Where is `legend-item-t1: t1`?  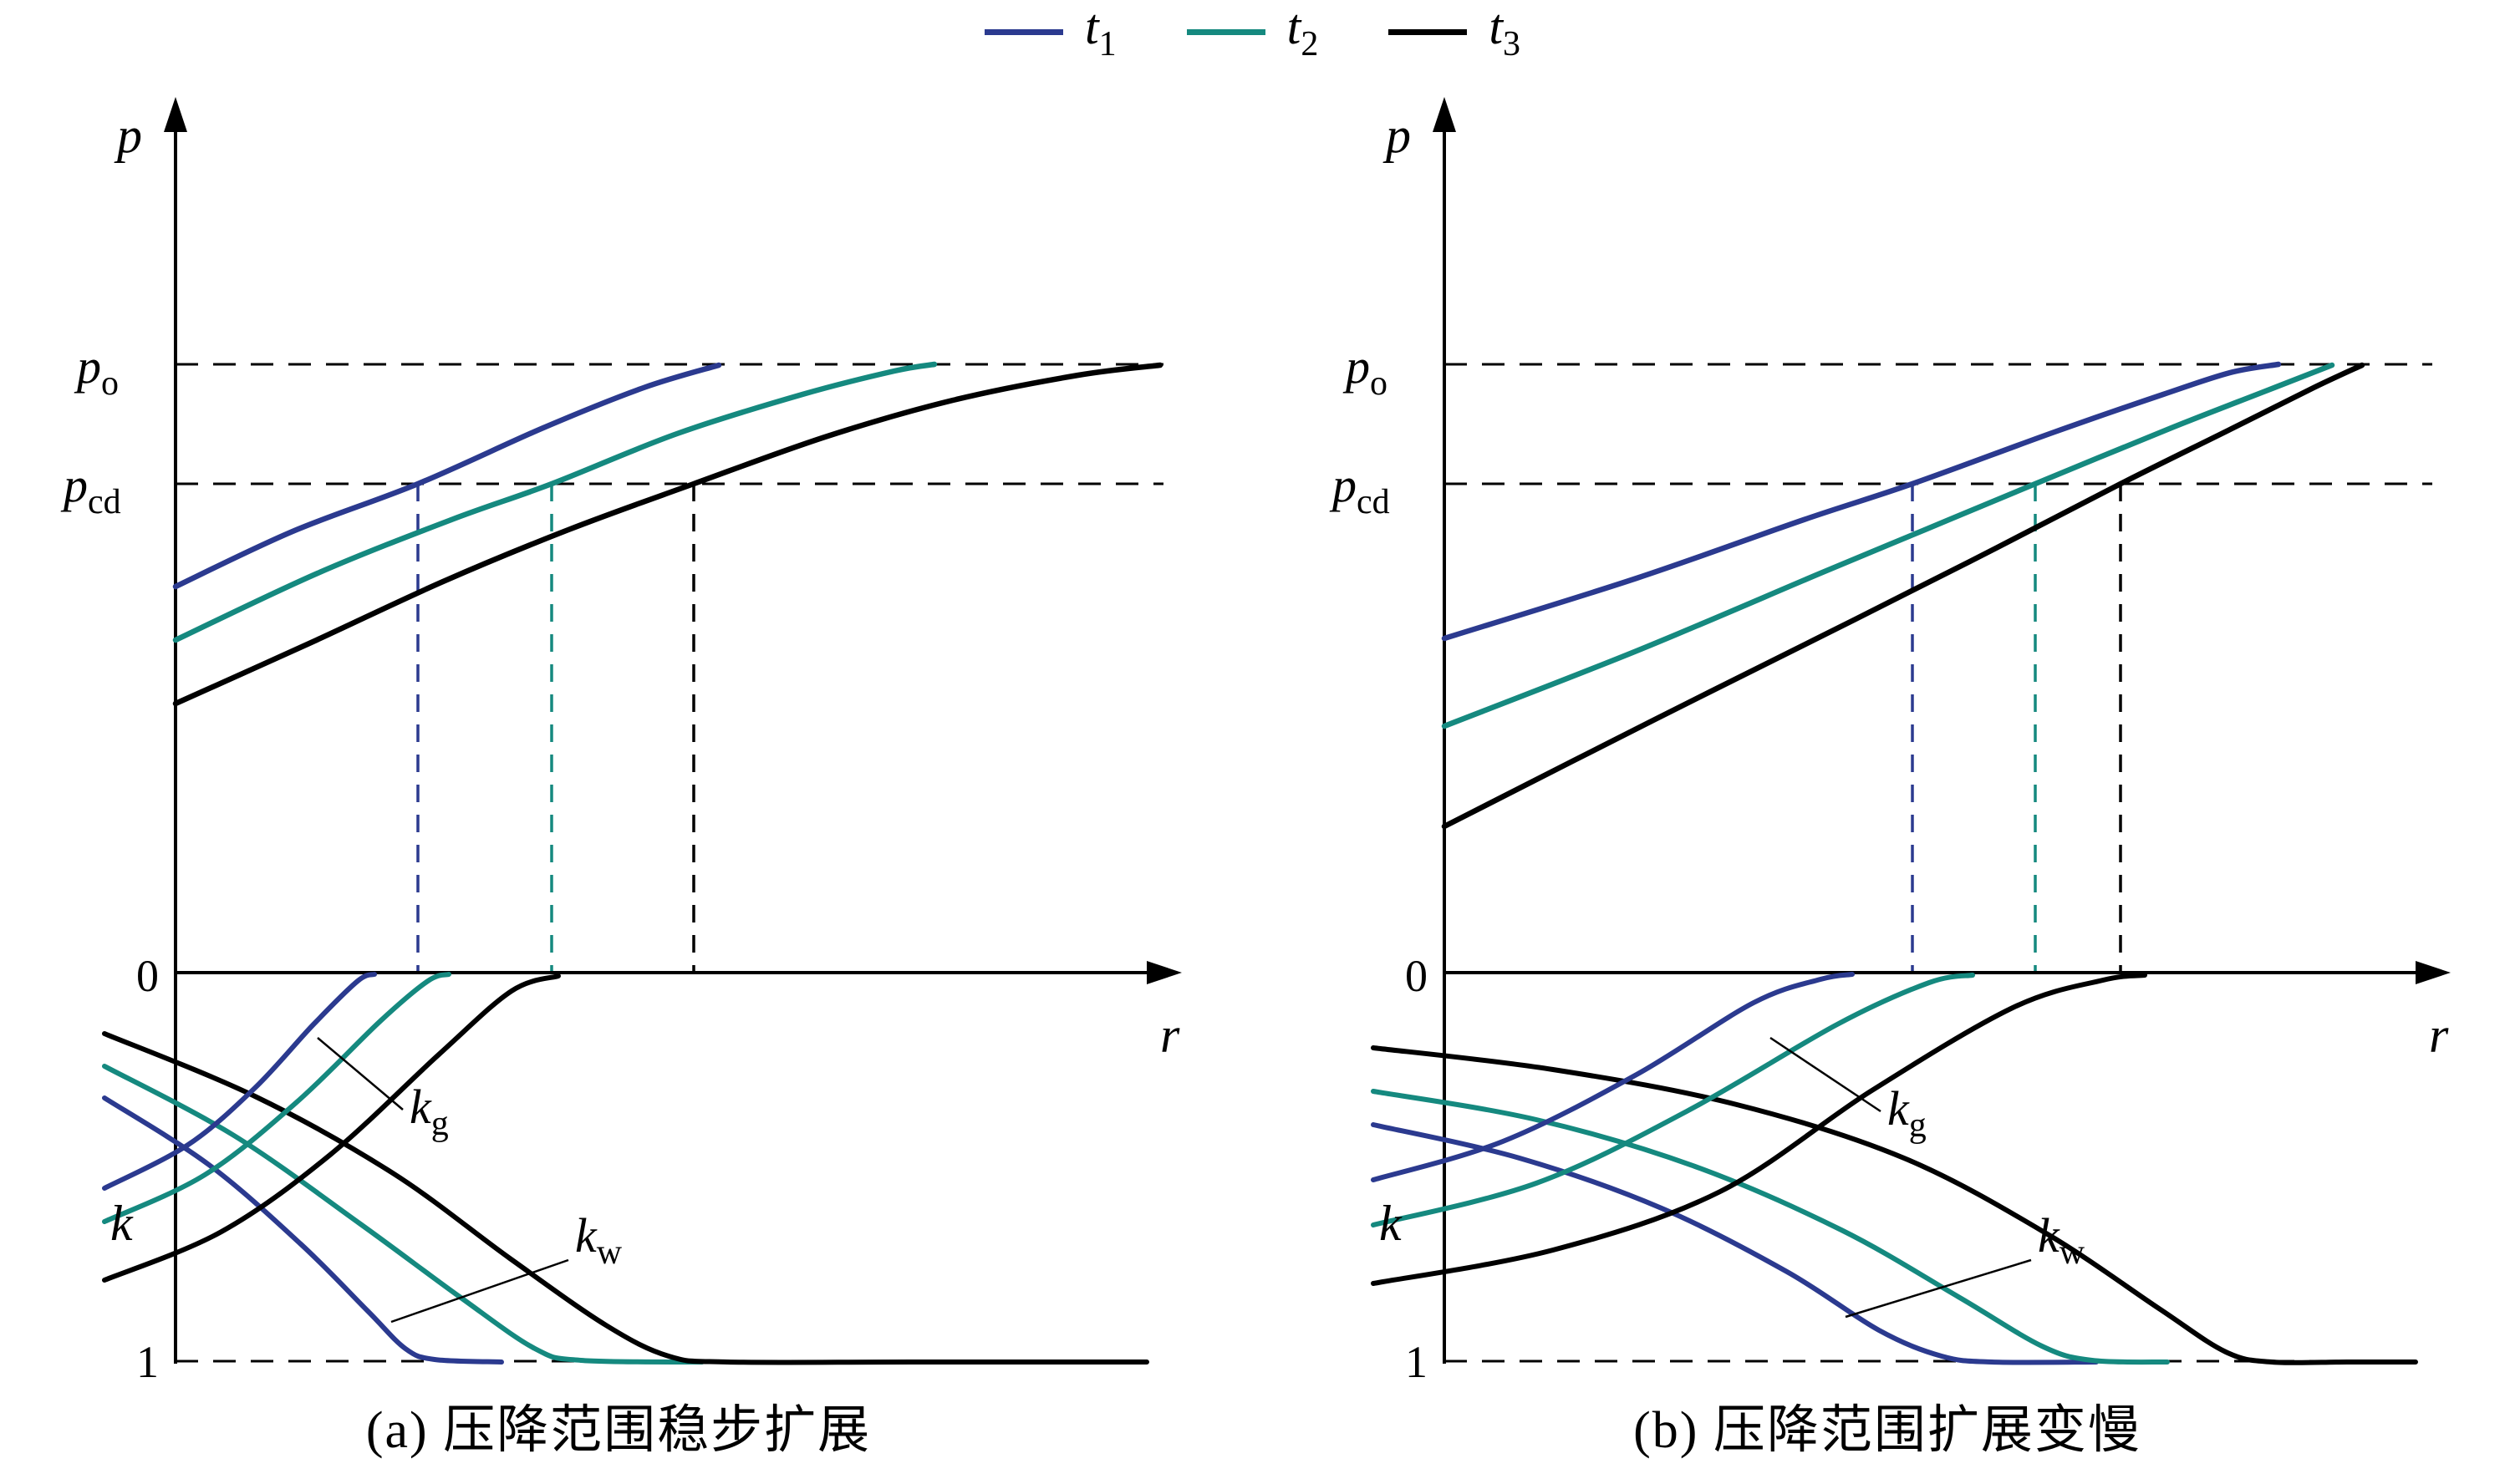
legend-item-t1: t1 is located at coordinates (1051, 32).